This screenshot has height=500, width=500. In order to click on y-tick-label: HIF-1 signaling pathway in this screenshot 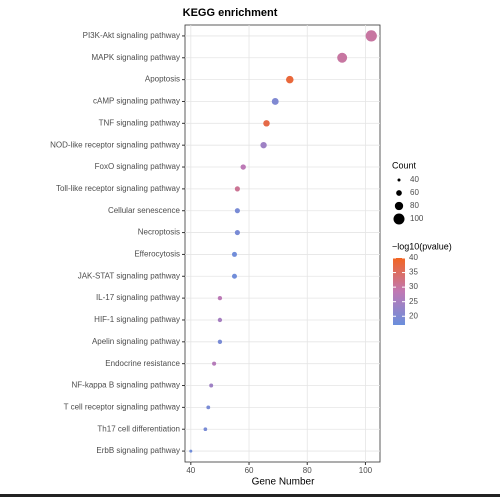, I will do `click(137, 319)`.